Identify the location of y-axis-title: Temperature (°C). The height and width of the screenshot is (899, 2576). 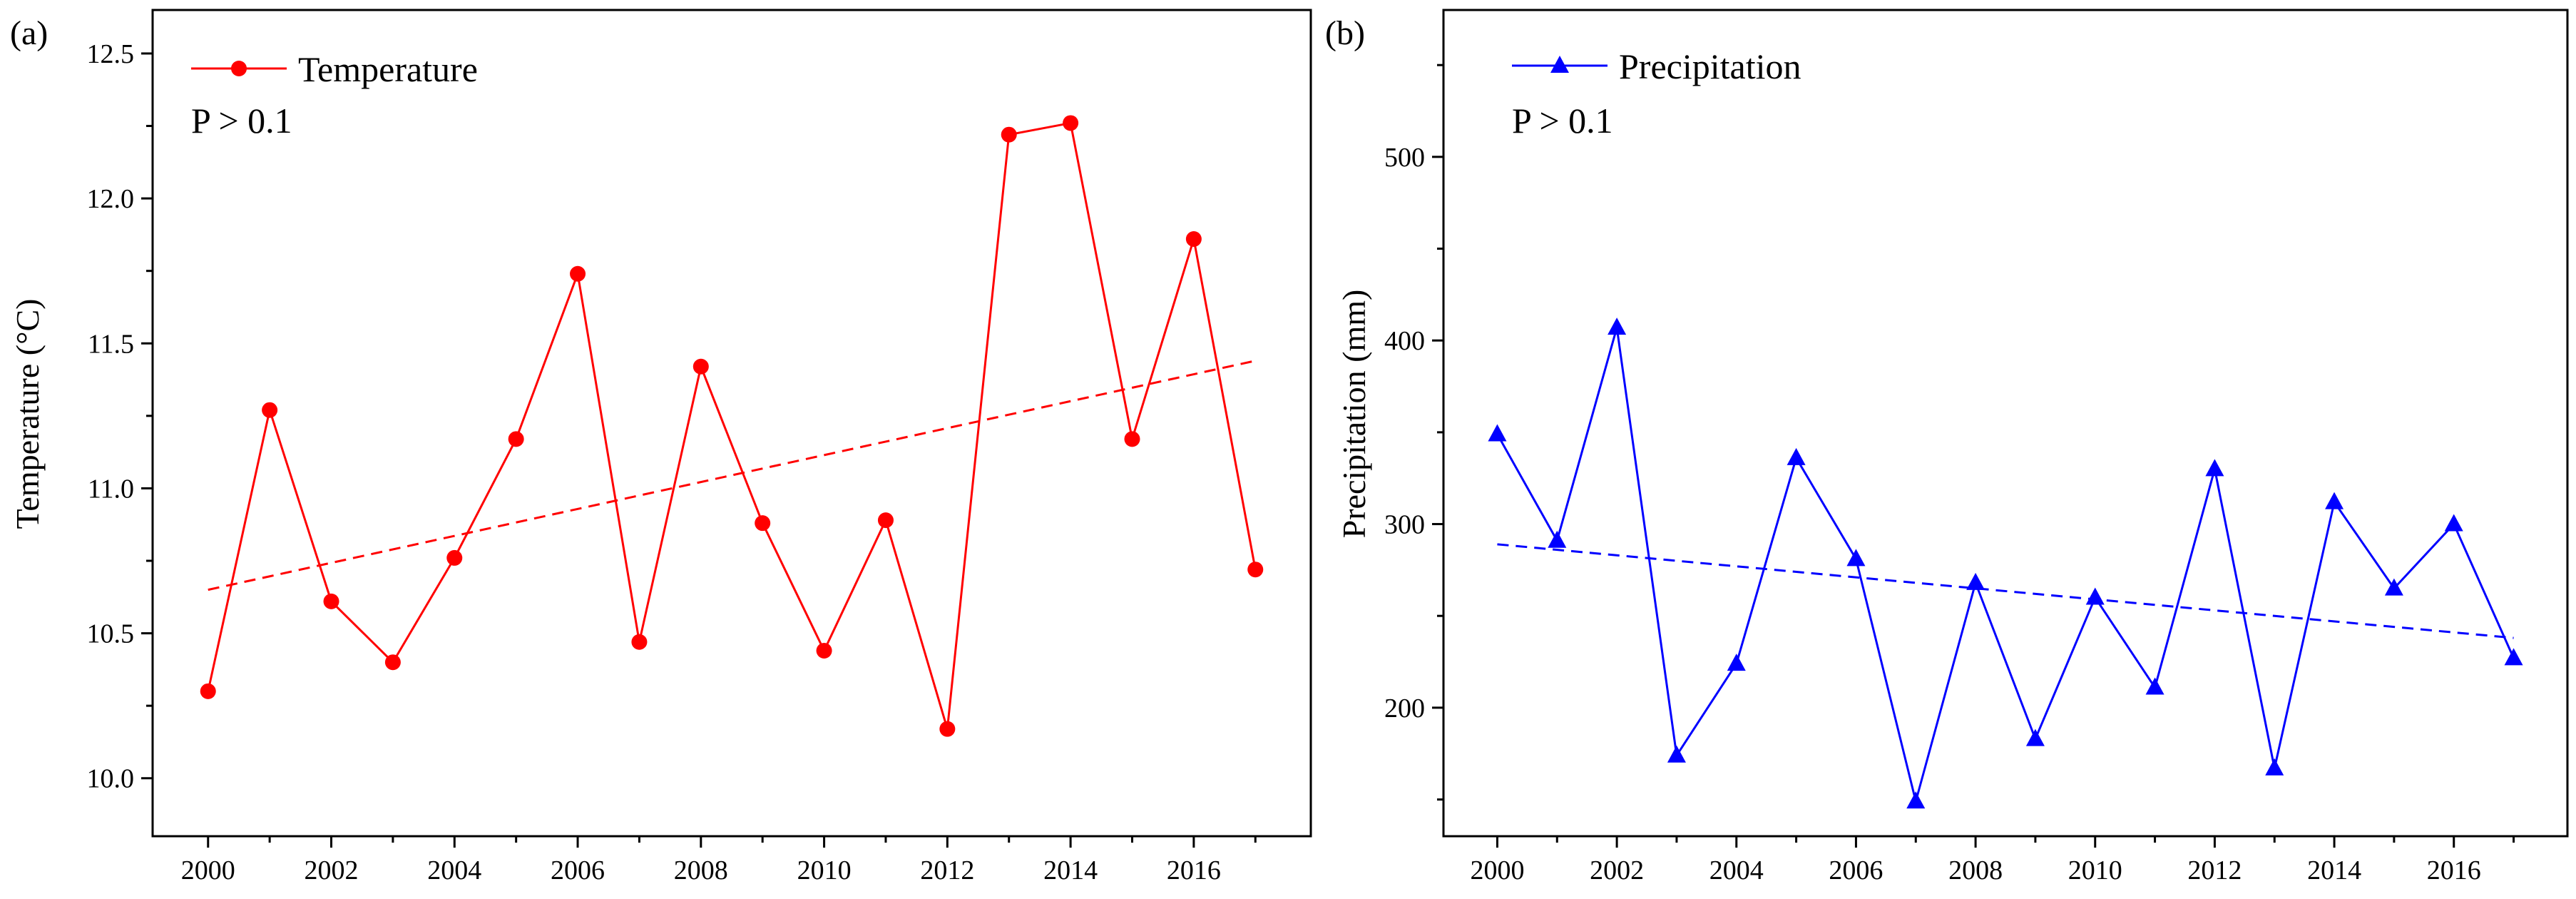
(28, 414).